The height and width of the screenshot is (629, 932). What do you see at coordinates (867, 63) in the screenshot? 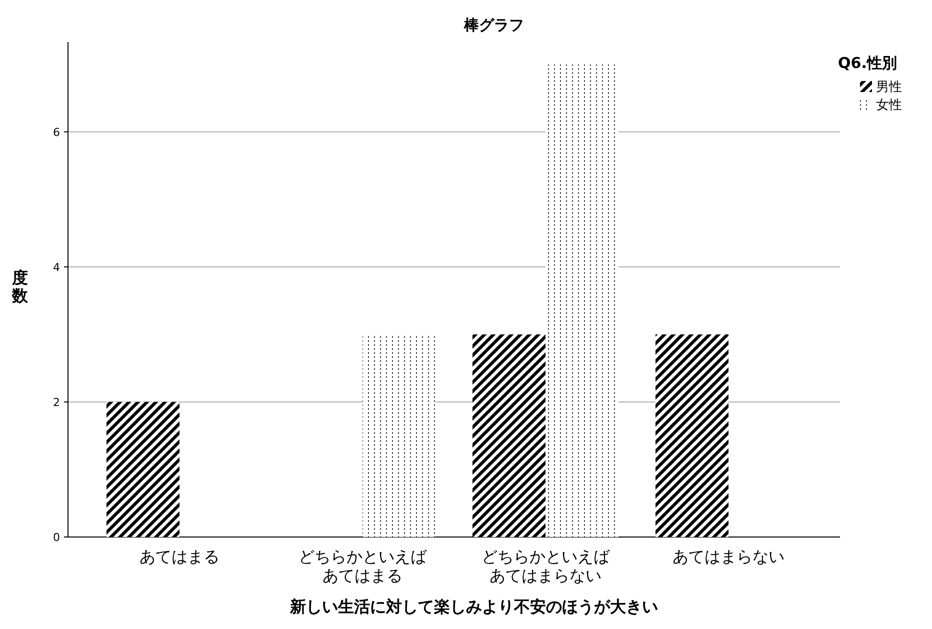
I see `legend-title: Q6.性別` at bounding box center [867, 63].